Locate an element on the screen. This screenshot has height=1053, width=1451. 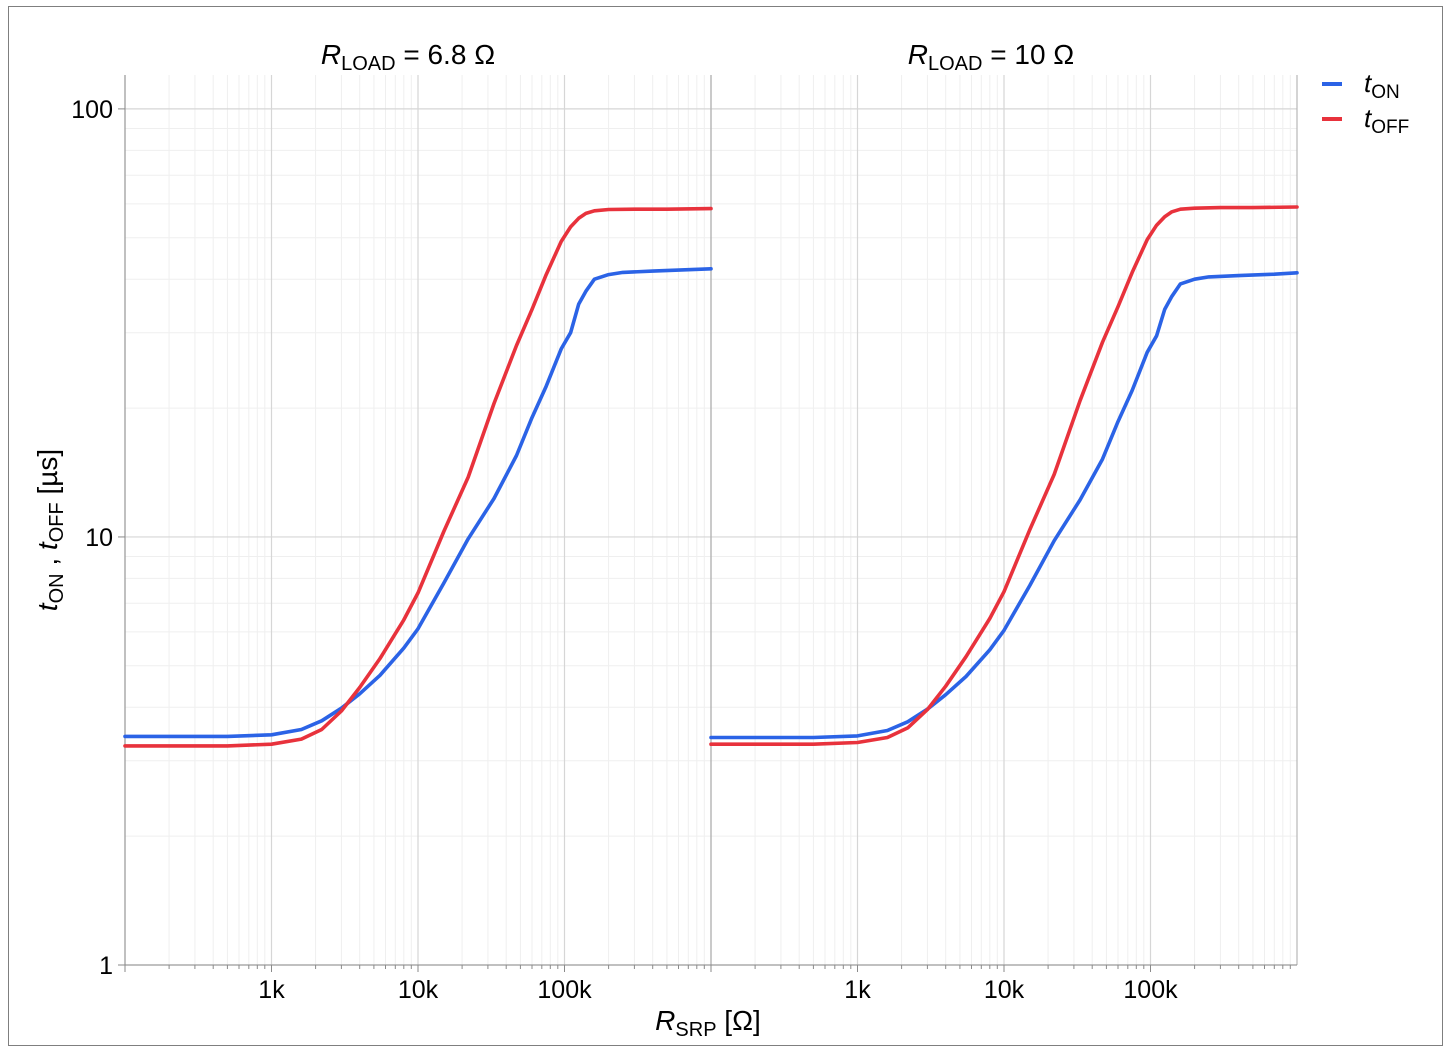
legend: tON tOFF is located at coordinates (1365, 103).